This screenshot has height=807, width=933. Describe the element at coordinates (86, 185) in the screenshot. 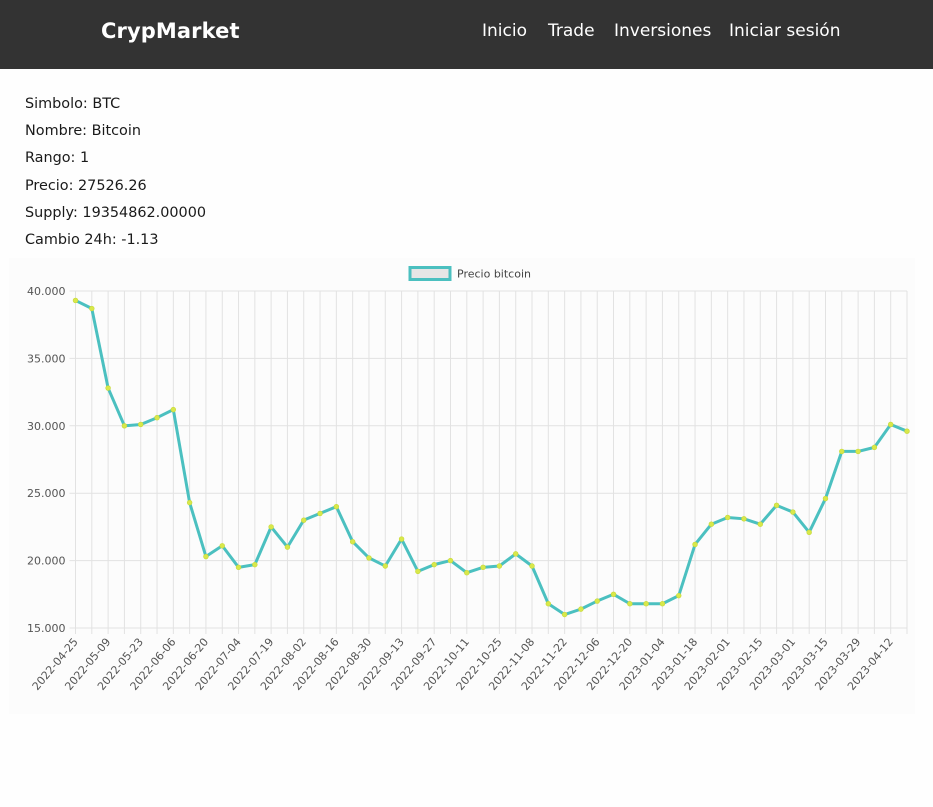

I see `coin-price: Precio: 27526.26` at that location.